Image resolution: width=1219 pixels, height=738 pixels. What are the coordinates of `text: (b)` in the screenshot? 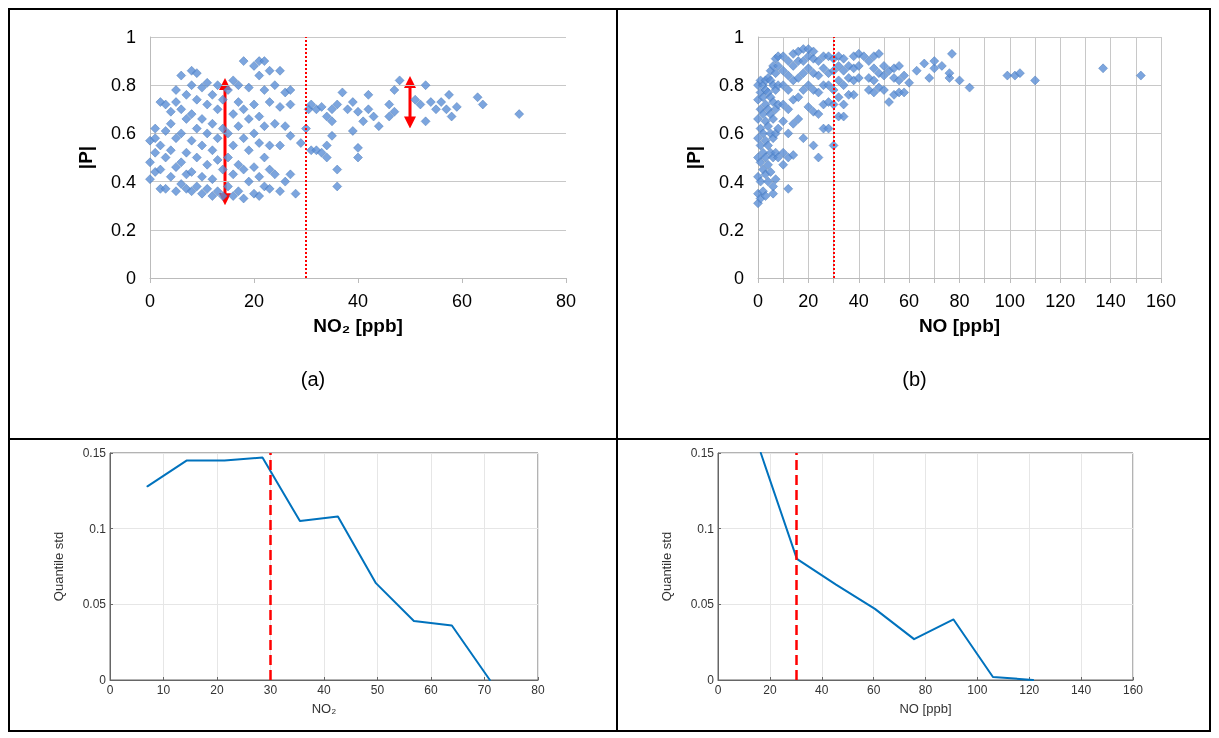 It's located at (914, 379).